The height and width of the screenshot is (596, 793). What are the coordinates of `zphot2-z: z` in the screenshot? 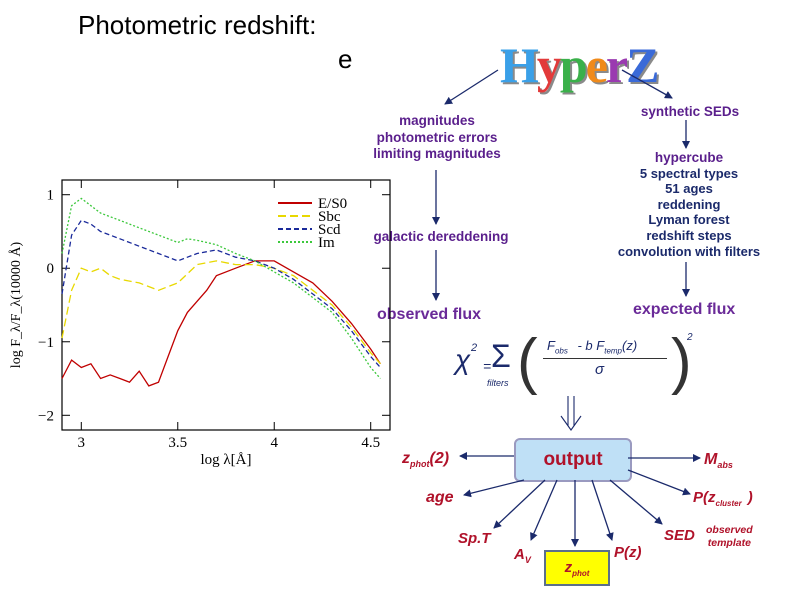 It's located at (406, 458).